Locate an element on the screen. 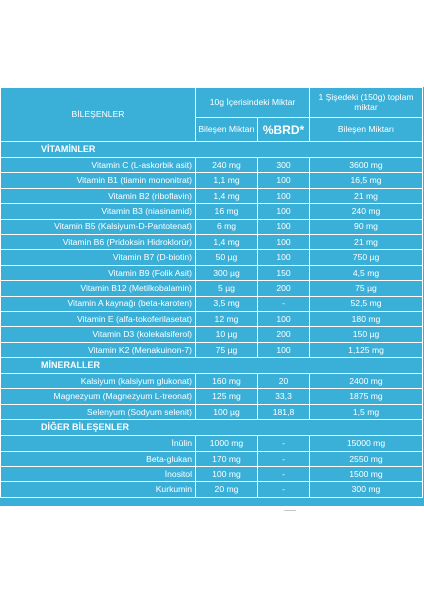  ingredient-brd: 181,8 is located at coordinates (283, 412).